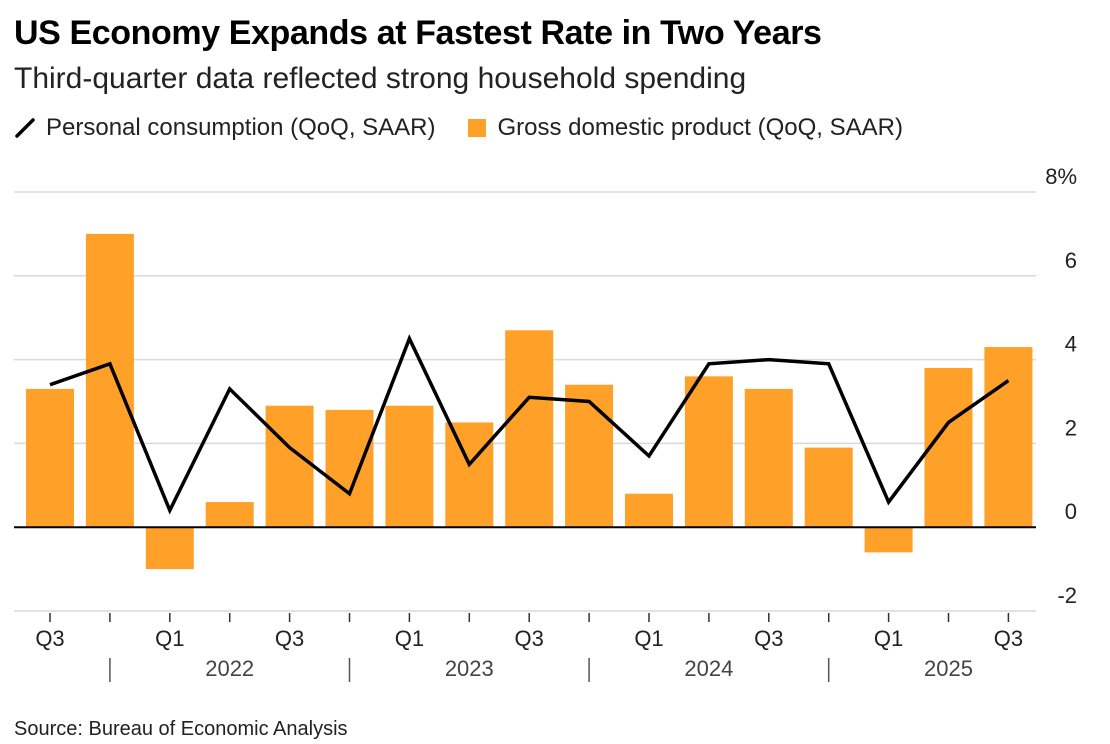 This screenshot has height=744, width=1110. I want to click on legend-label-consumption: Personal consumption (QoQ, SAAR), so click(241, 127).